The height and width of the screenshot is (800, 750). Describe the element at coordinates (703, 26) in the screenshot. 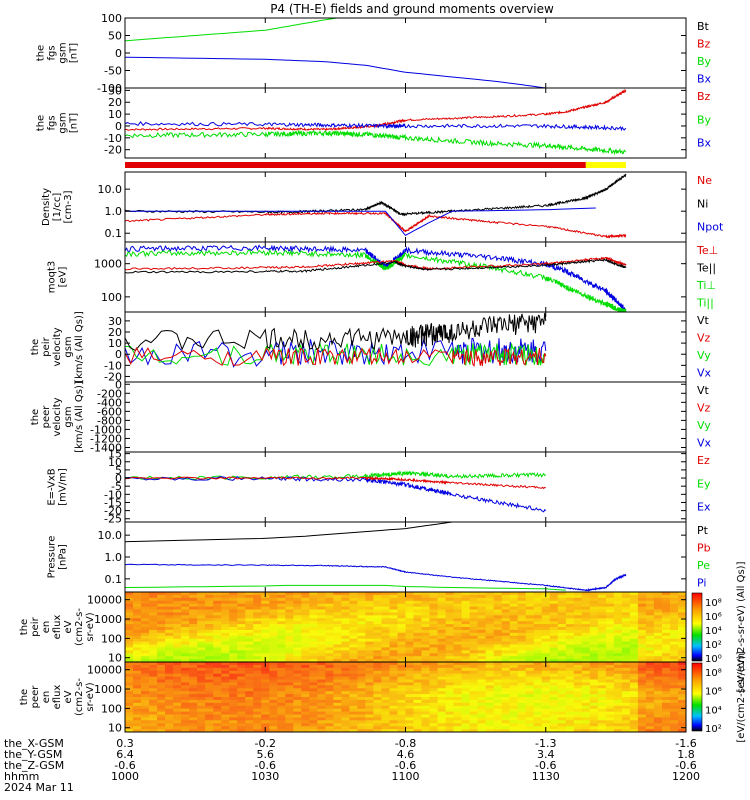

I see `legend-Bt: Bt` at that location.